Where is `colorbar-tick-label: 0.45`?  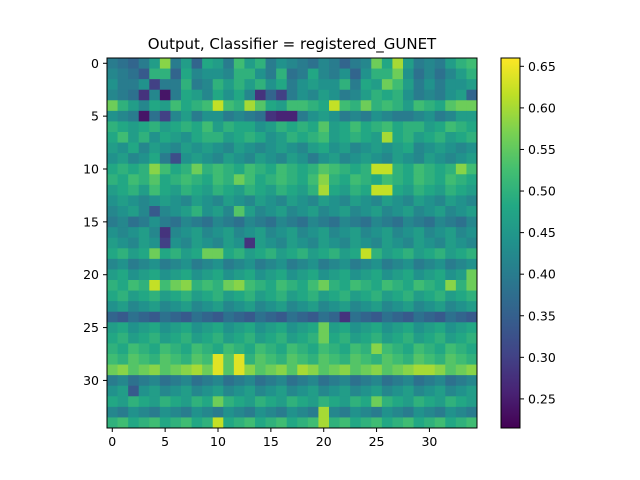
colorbar-tick-label: 0.45 is located at coordinates (542, 232).